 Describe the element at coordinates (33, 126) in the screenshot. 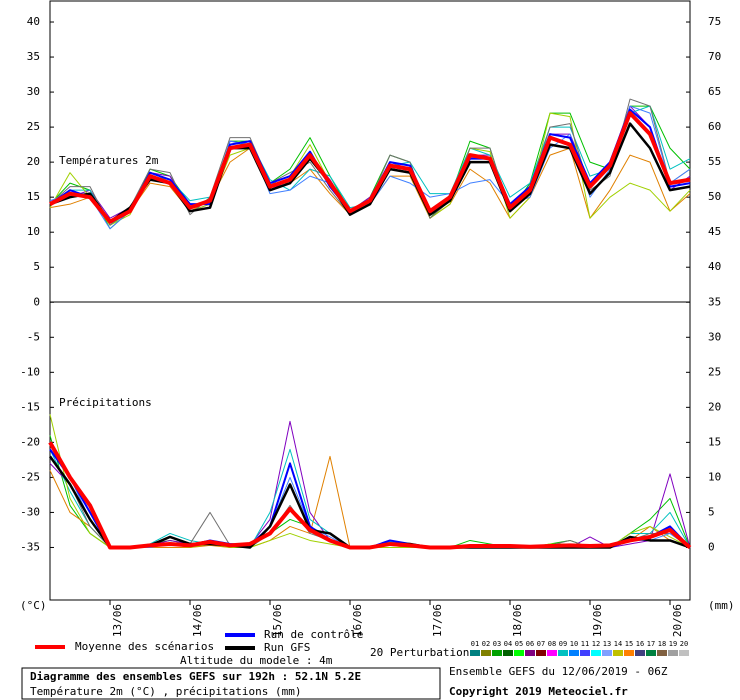

I see `y-tick-label: 25` at that location.